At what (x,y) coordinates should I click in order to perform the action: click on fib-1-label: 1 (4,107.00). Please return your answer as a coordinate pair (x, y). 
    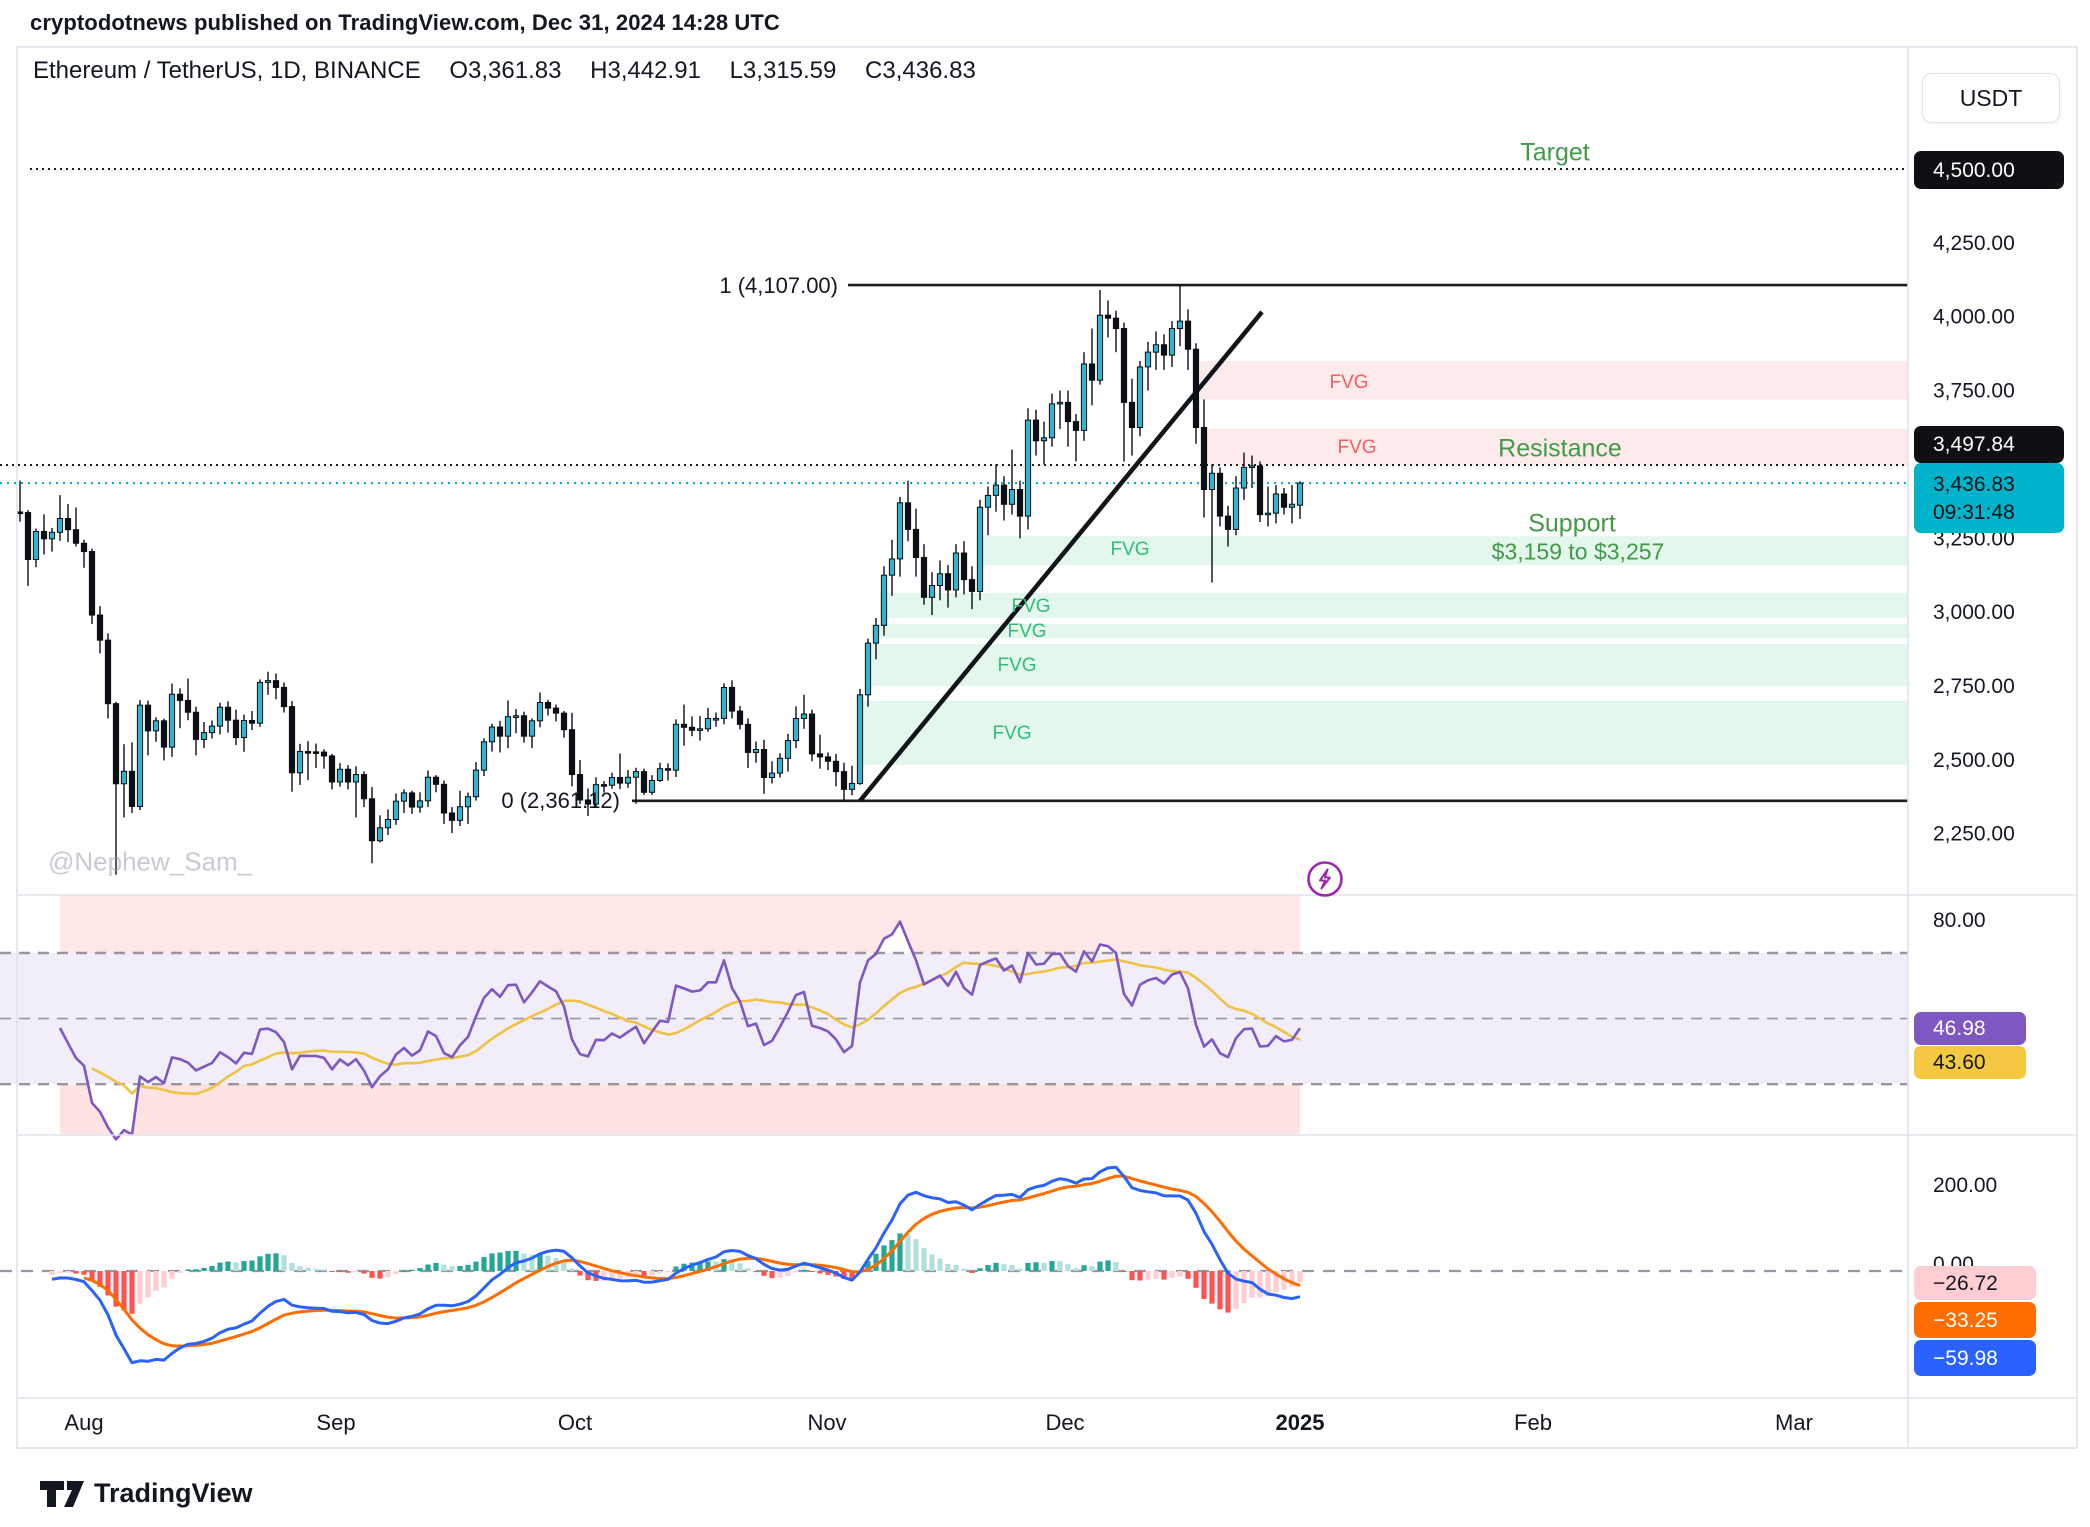
    Looking at the image, I should click on (778, 285).